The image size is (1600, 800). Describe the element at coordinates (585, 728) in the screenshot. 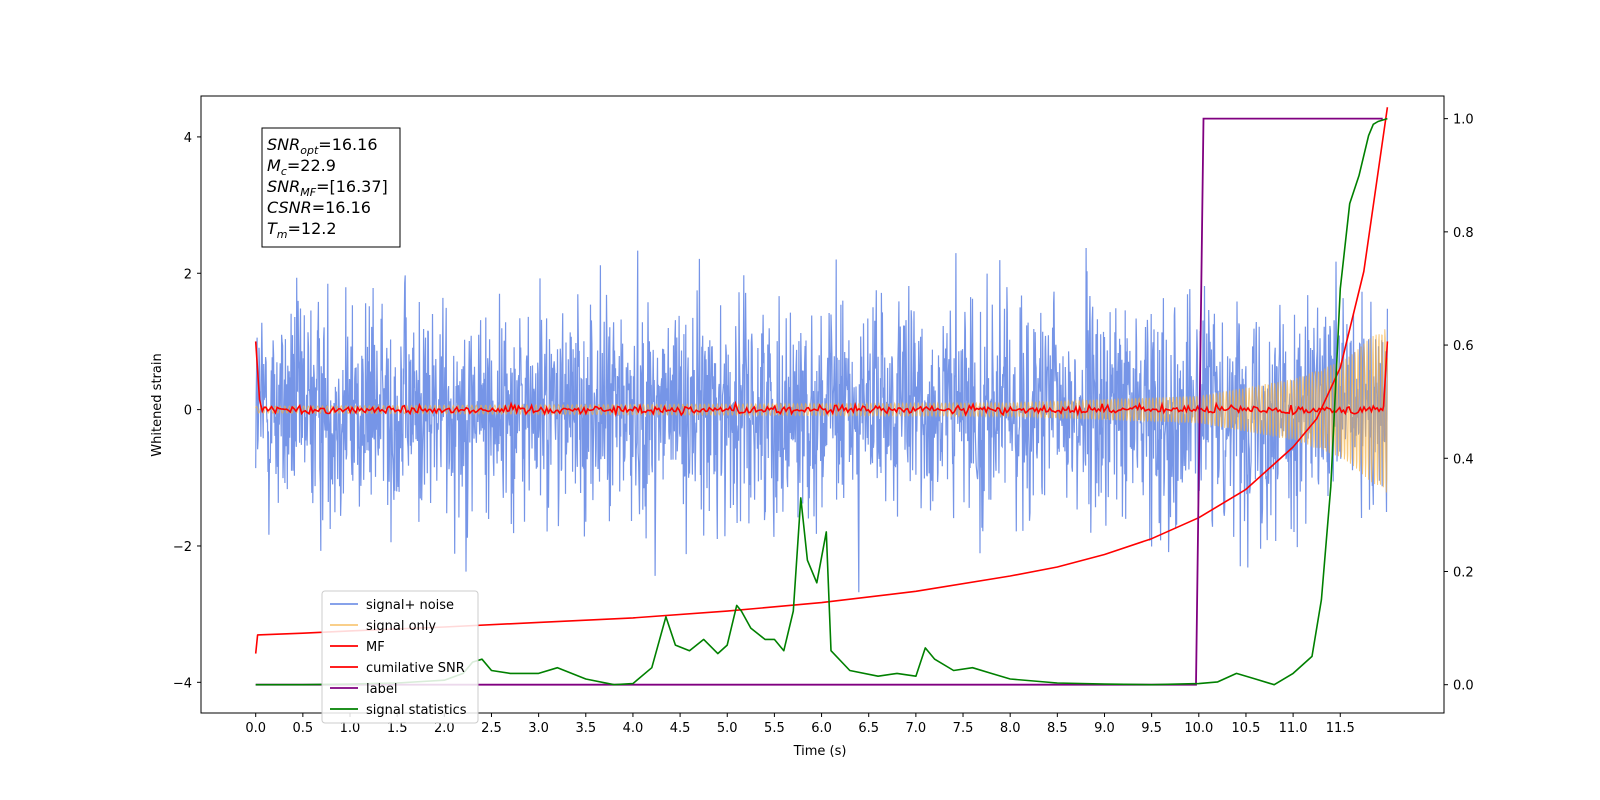

I see `x-tick-label: 3.5` at that location.